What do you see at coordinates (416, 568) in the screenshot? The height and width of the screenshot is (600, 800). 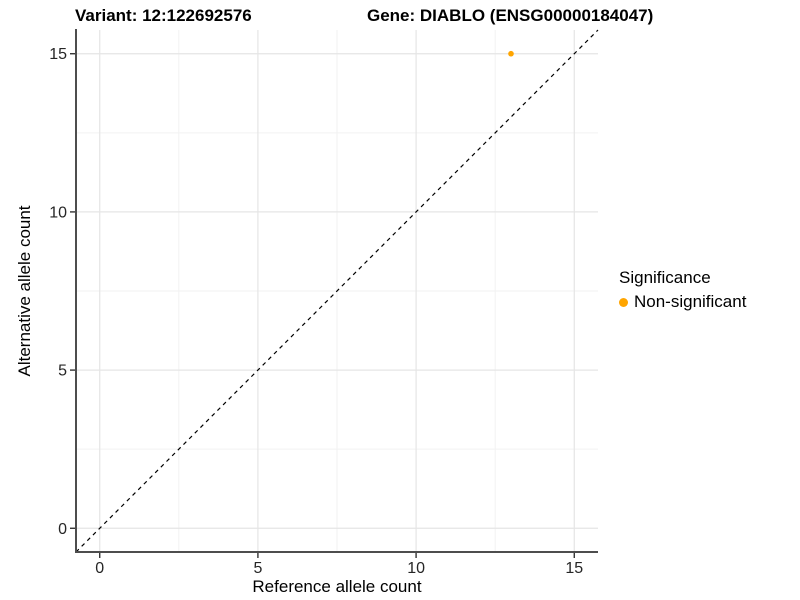 I see `x-tick-label: 10` at bounding box center [416, 568].